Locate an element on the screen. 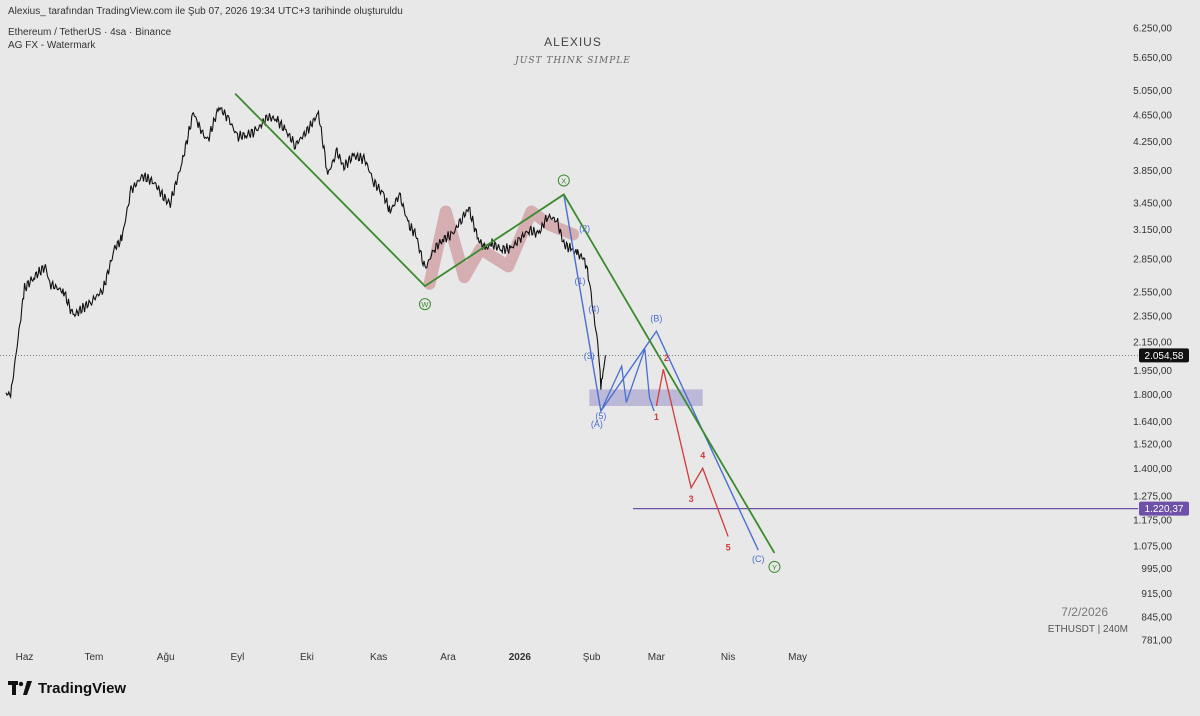 Image resolution: width=1200 pixels, height=716 pixels. y-tick-label: 2.850,00 is located at coordinates (1152, 260).